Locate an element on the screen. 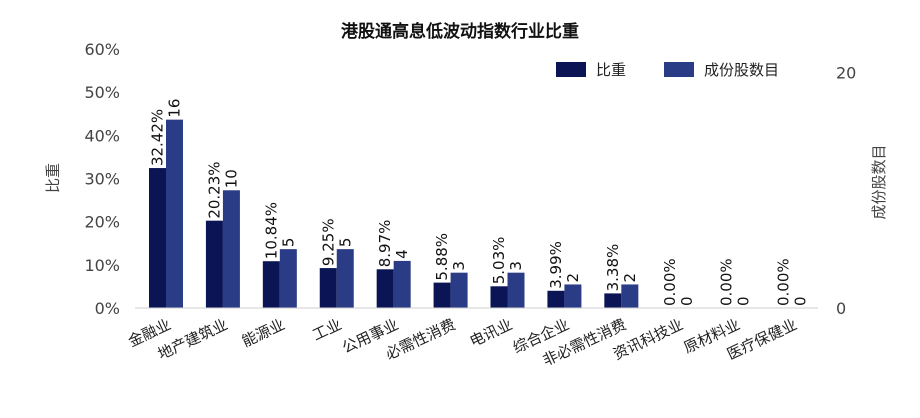 The height and width of the screenshot is (418, 920). y-tick-label: 60% is located at coordinates (102, 49).